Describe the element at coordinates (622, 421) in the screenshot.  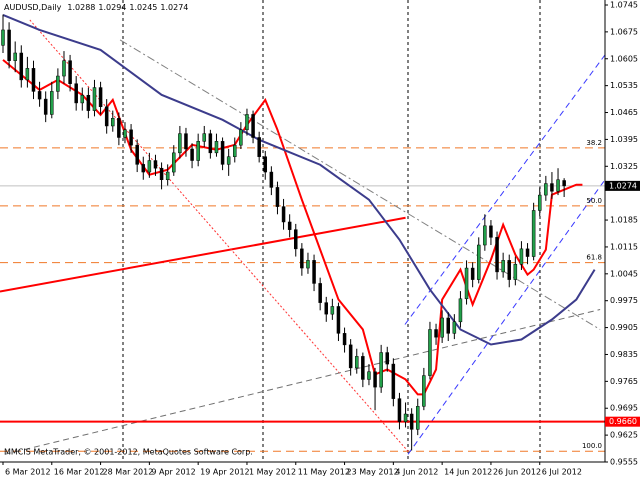
I see `level-box` at that location.